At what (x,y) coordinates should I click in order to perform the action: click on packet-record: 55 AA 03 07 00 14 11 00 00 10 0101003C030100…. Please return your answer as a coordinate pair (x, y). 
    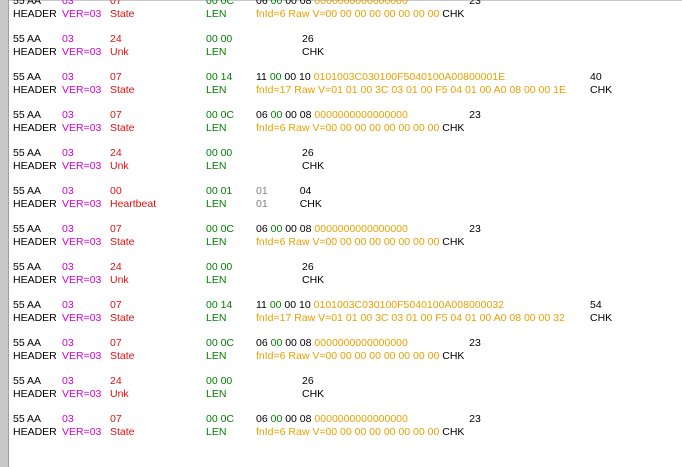
    Looking at the image, I should click on (347, 312).